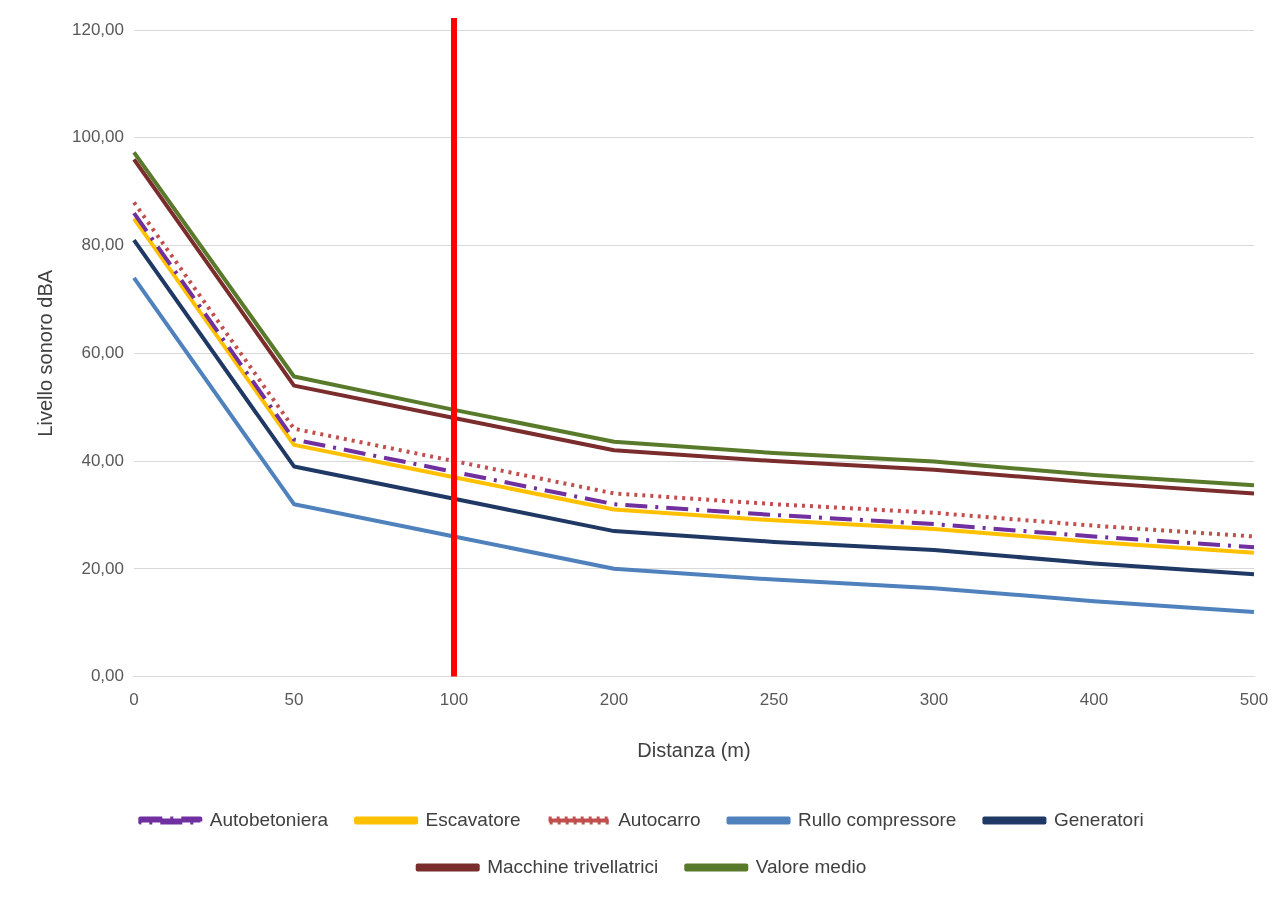 Image resolution: width=1284 pixels, height=897 pixels. I want to click on x-tick-label: 50, so click(294, 700).